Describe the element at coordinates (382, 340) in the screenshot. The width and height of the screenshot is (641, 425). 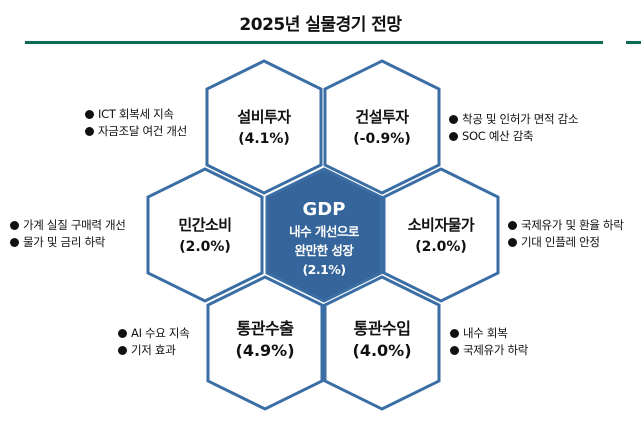
I see `hex-label-customs-imports: 통관수입 (4.0%)` at that location.